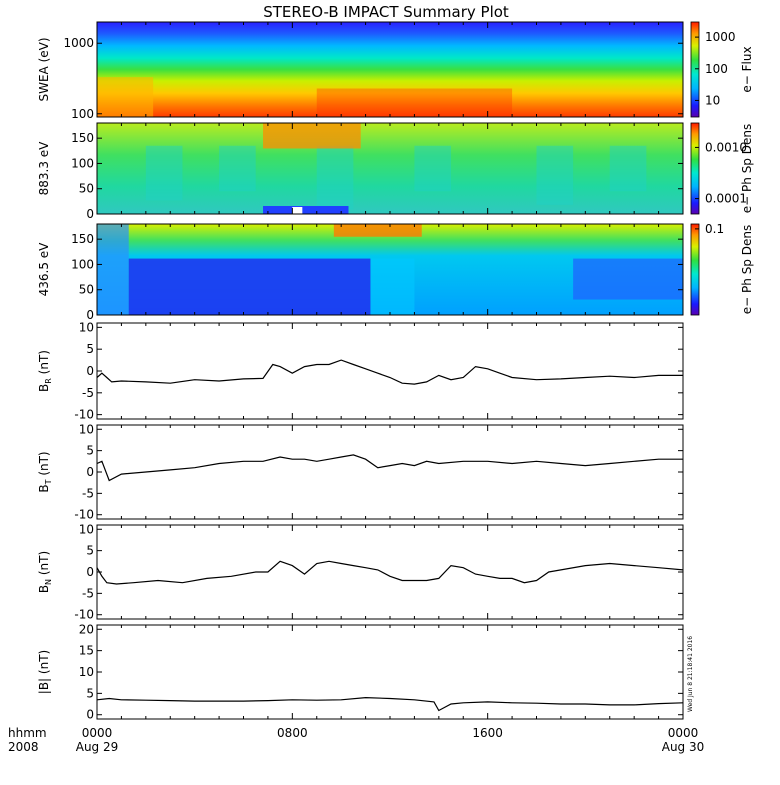 This screenshot has height=785, width=780. What do you see at coordinates (292, 733) in the screenshot?
I see `x-tick-label: 0800` at bounding box center [292, 733].